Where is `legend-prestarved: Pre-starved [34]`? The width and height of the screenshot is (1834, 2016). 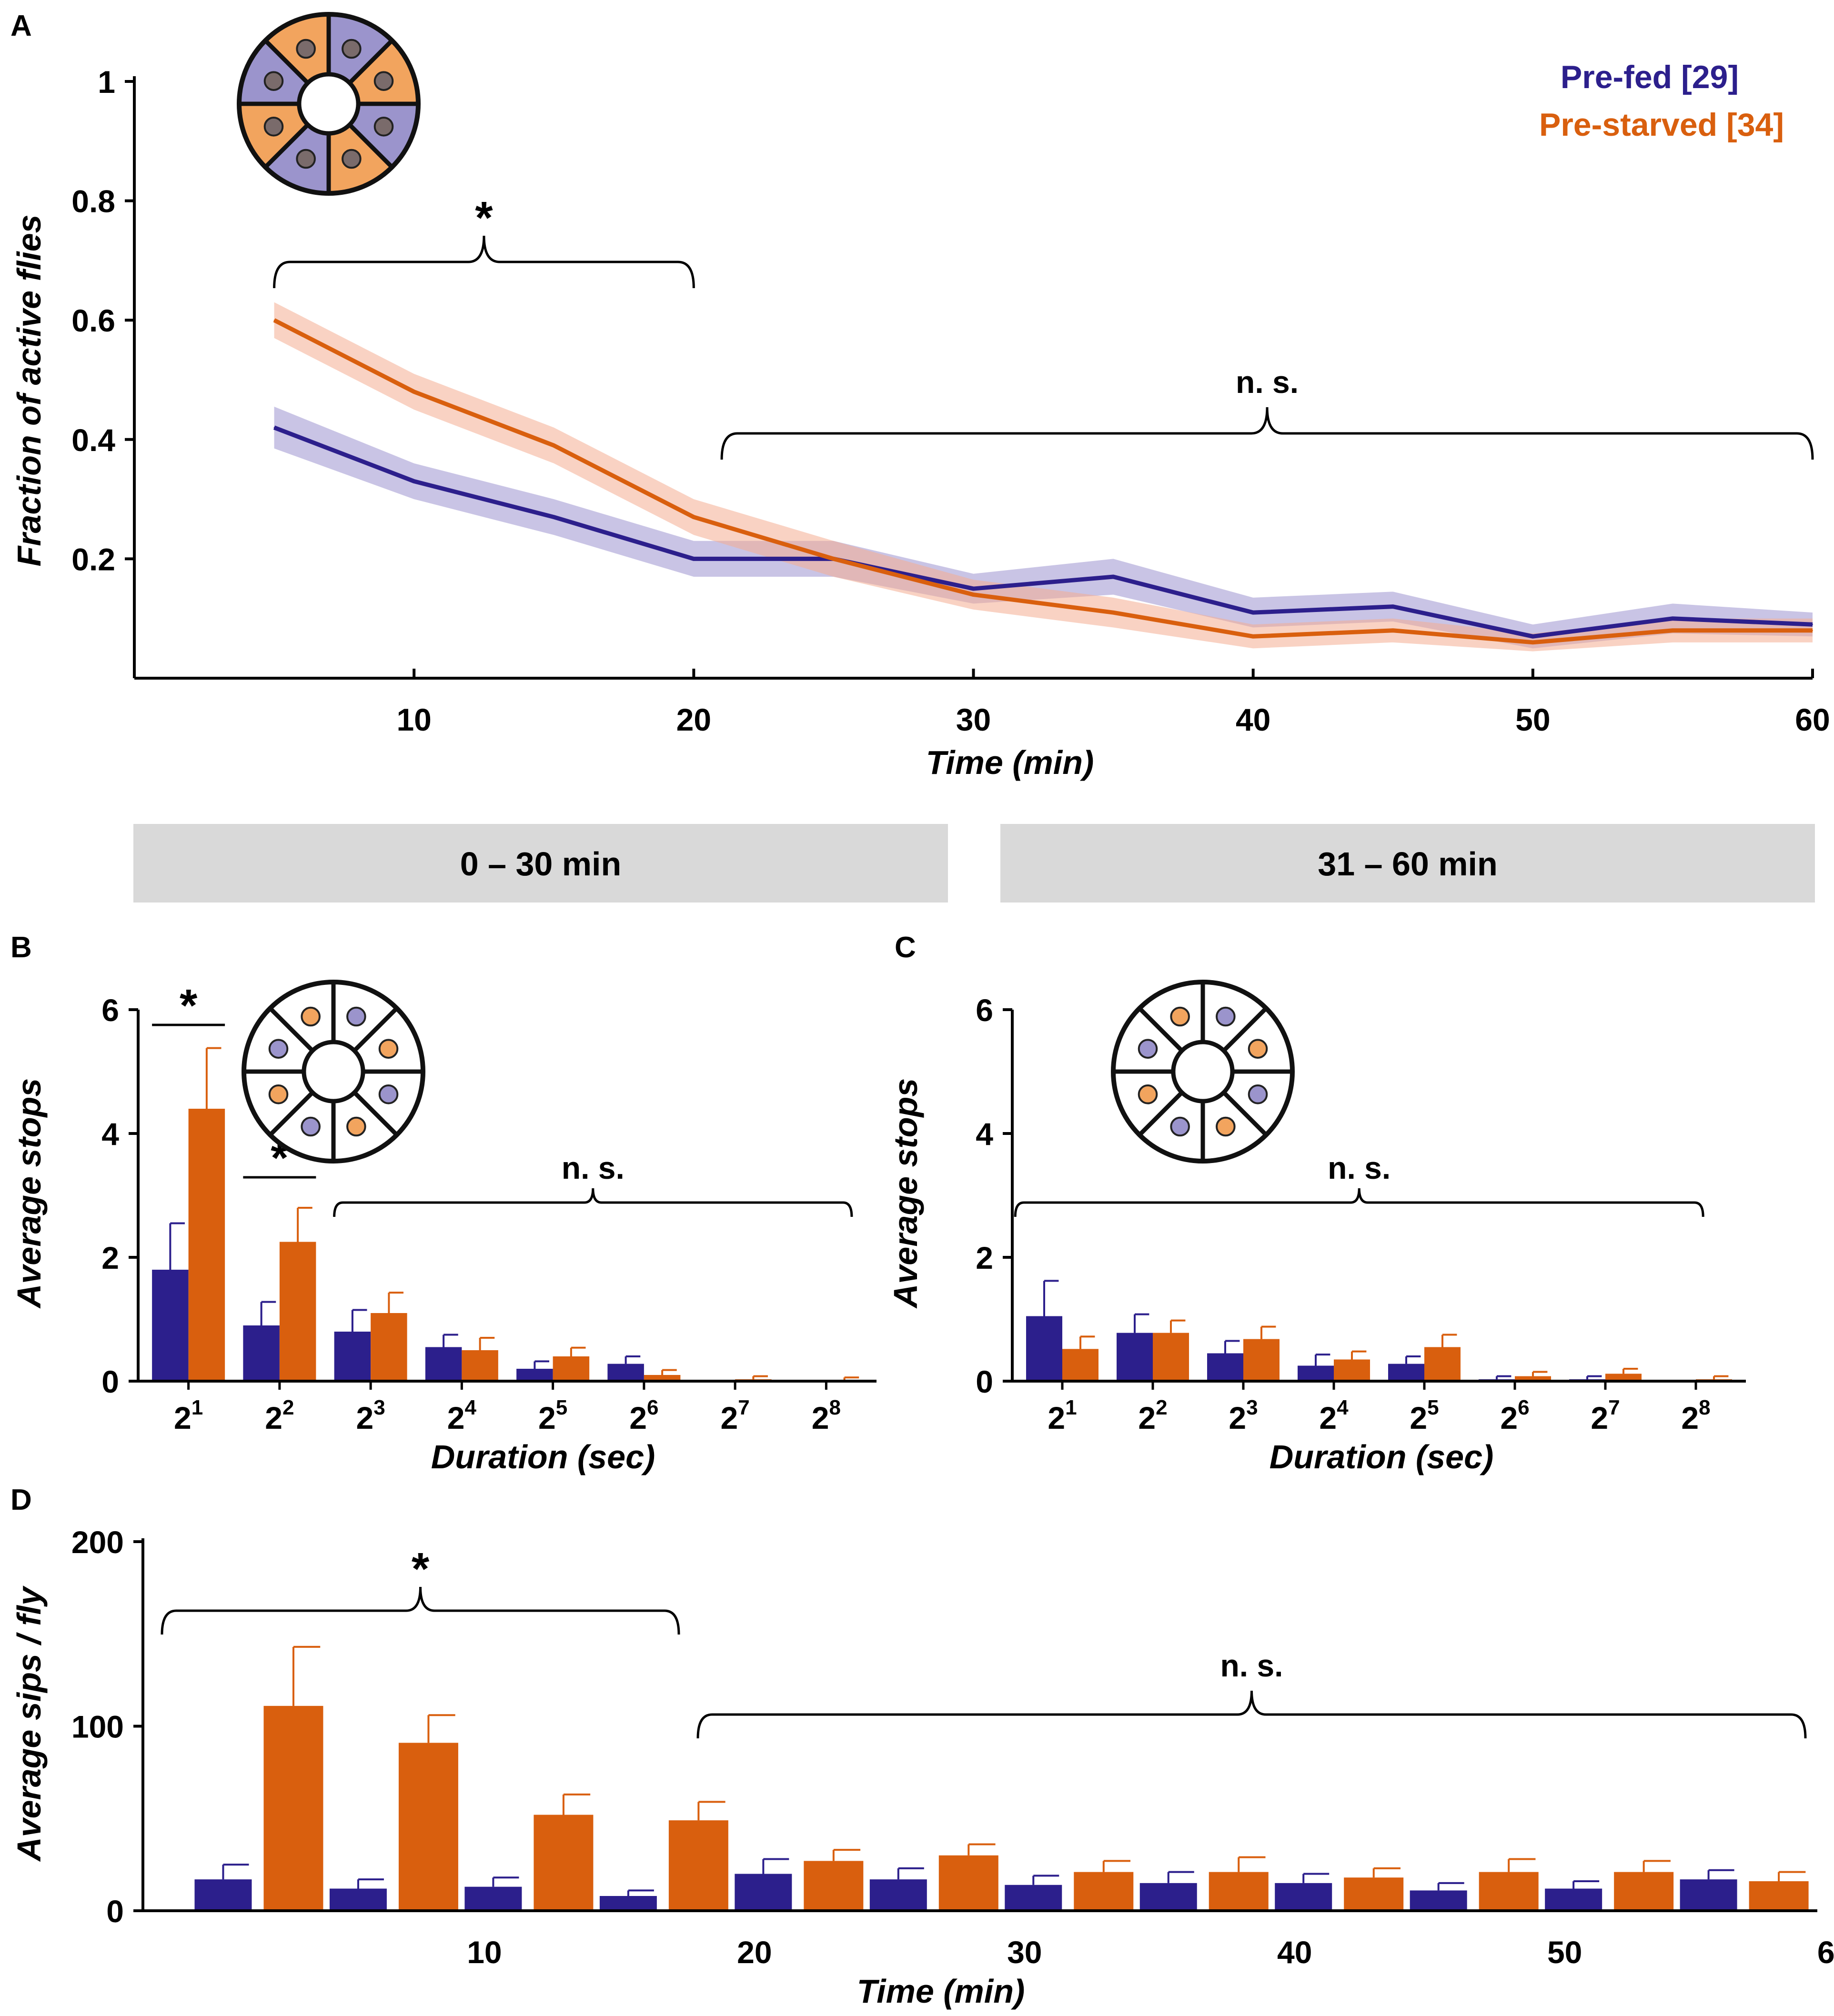 legend-prestarved: Pre-starved [34] is located at coordinates (1661, 125).